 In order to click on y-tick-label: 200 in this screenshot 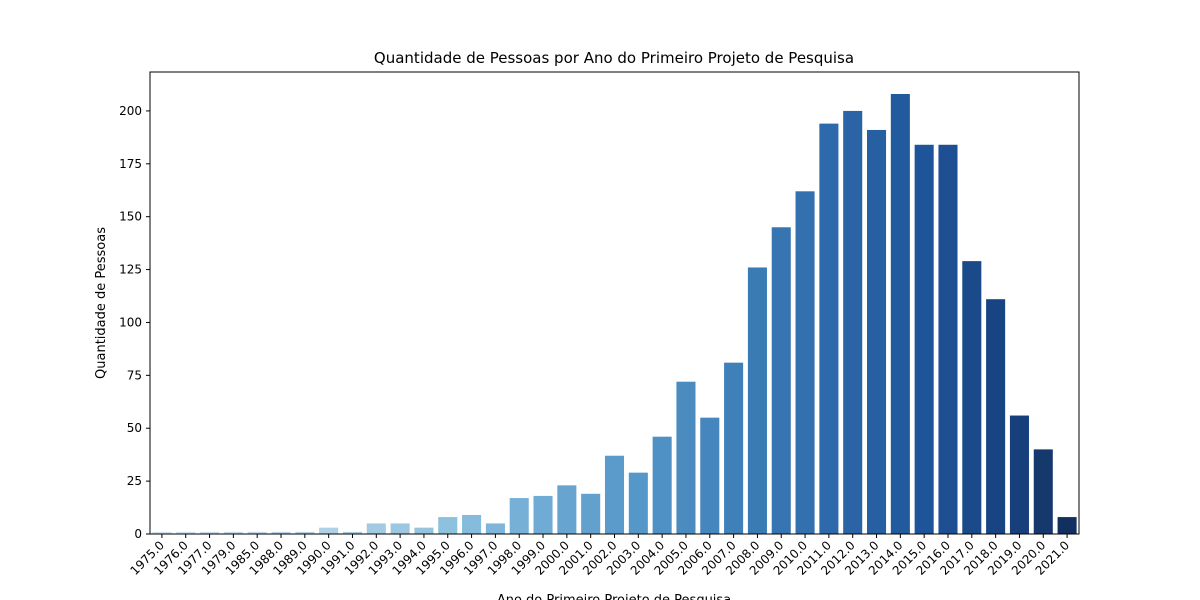, I will do `click(130, 111)`.